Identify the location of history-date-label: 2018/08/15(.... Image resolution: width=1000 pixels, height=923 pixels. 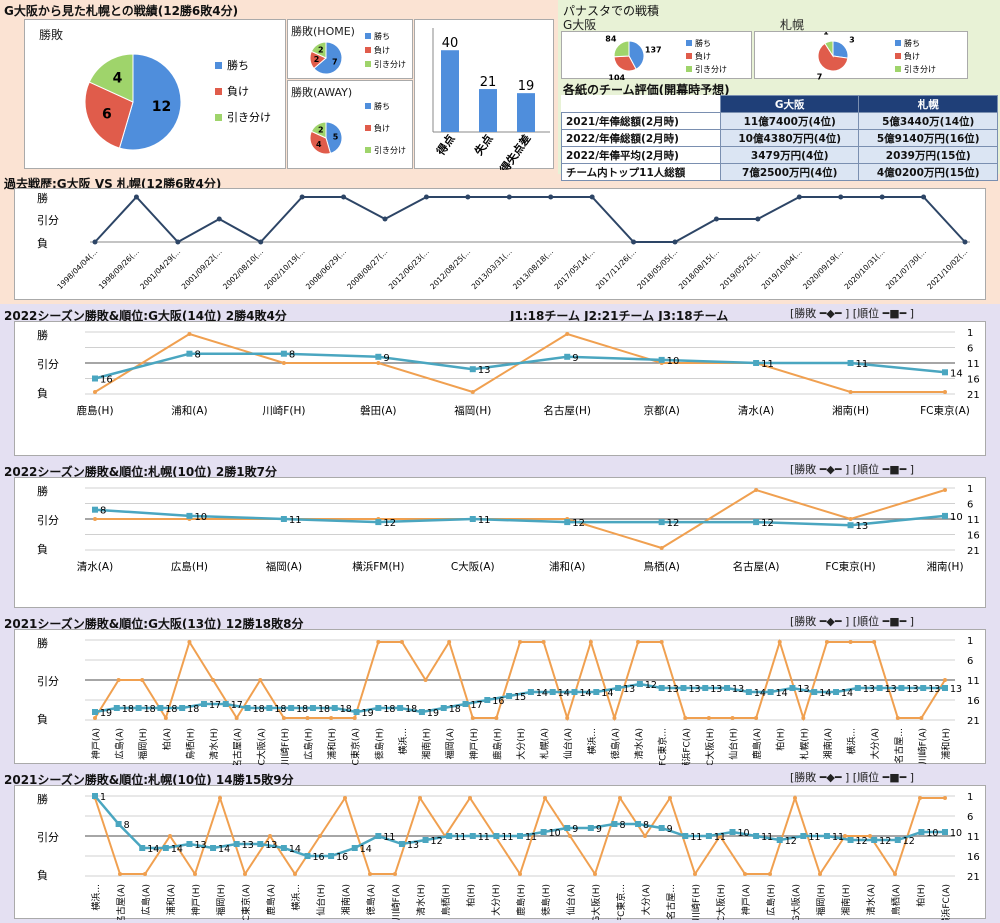
(699, 269).